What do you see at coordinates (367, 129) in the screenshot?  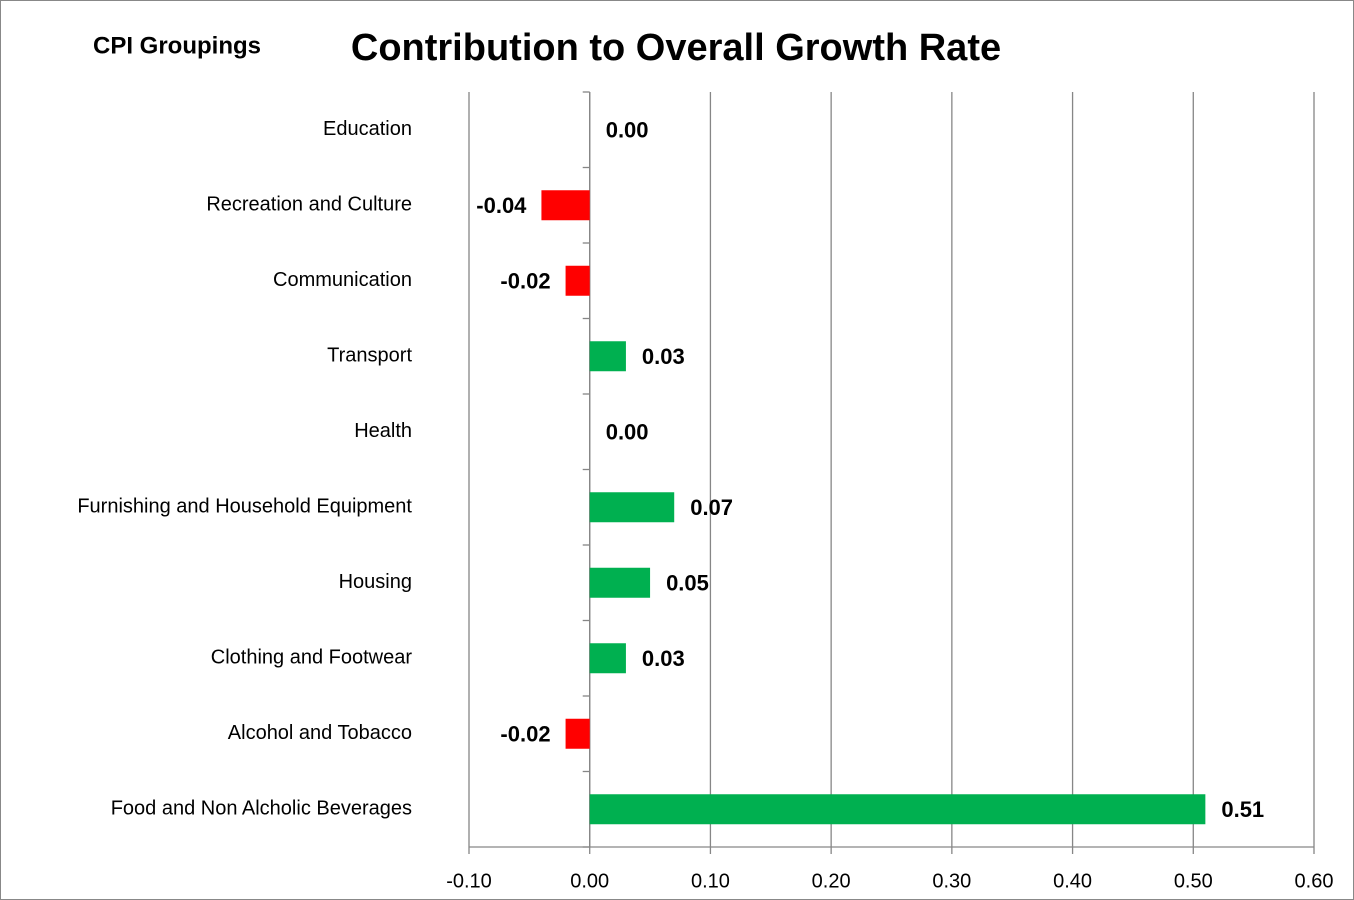 I see `y-tick-label: Education` at bounding box center [367, 129].